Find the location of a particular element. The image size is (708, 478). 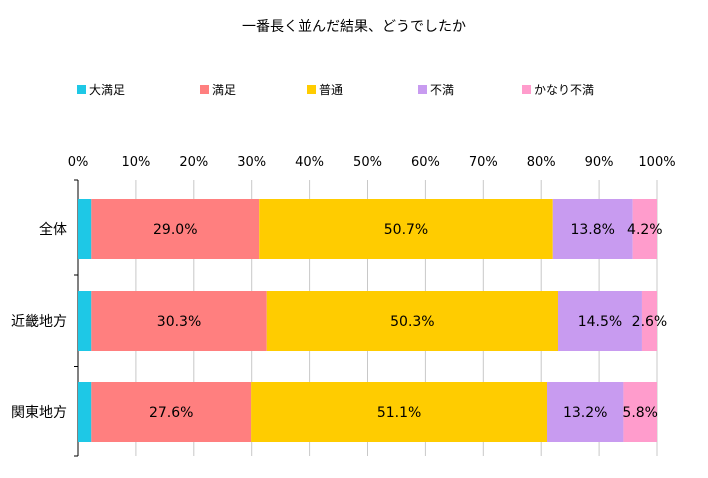

legend-item: かなり不満 is located at coordinates (558, 89).